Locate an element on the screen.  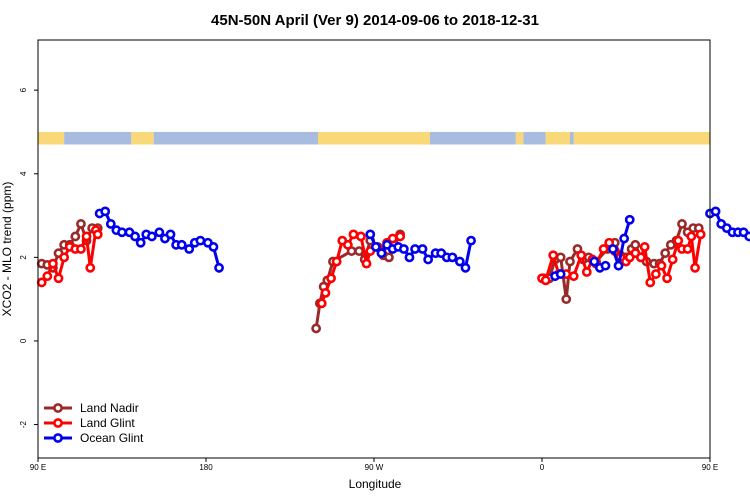
x-axis-label: Longitude is located at coordinates (375, 484).